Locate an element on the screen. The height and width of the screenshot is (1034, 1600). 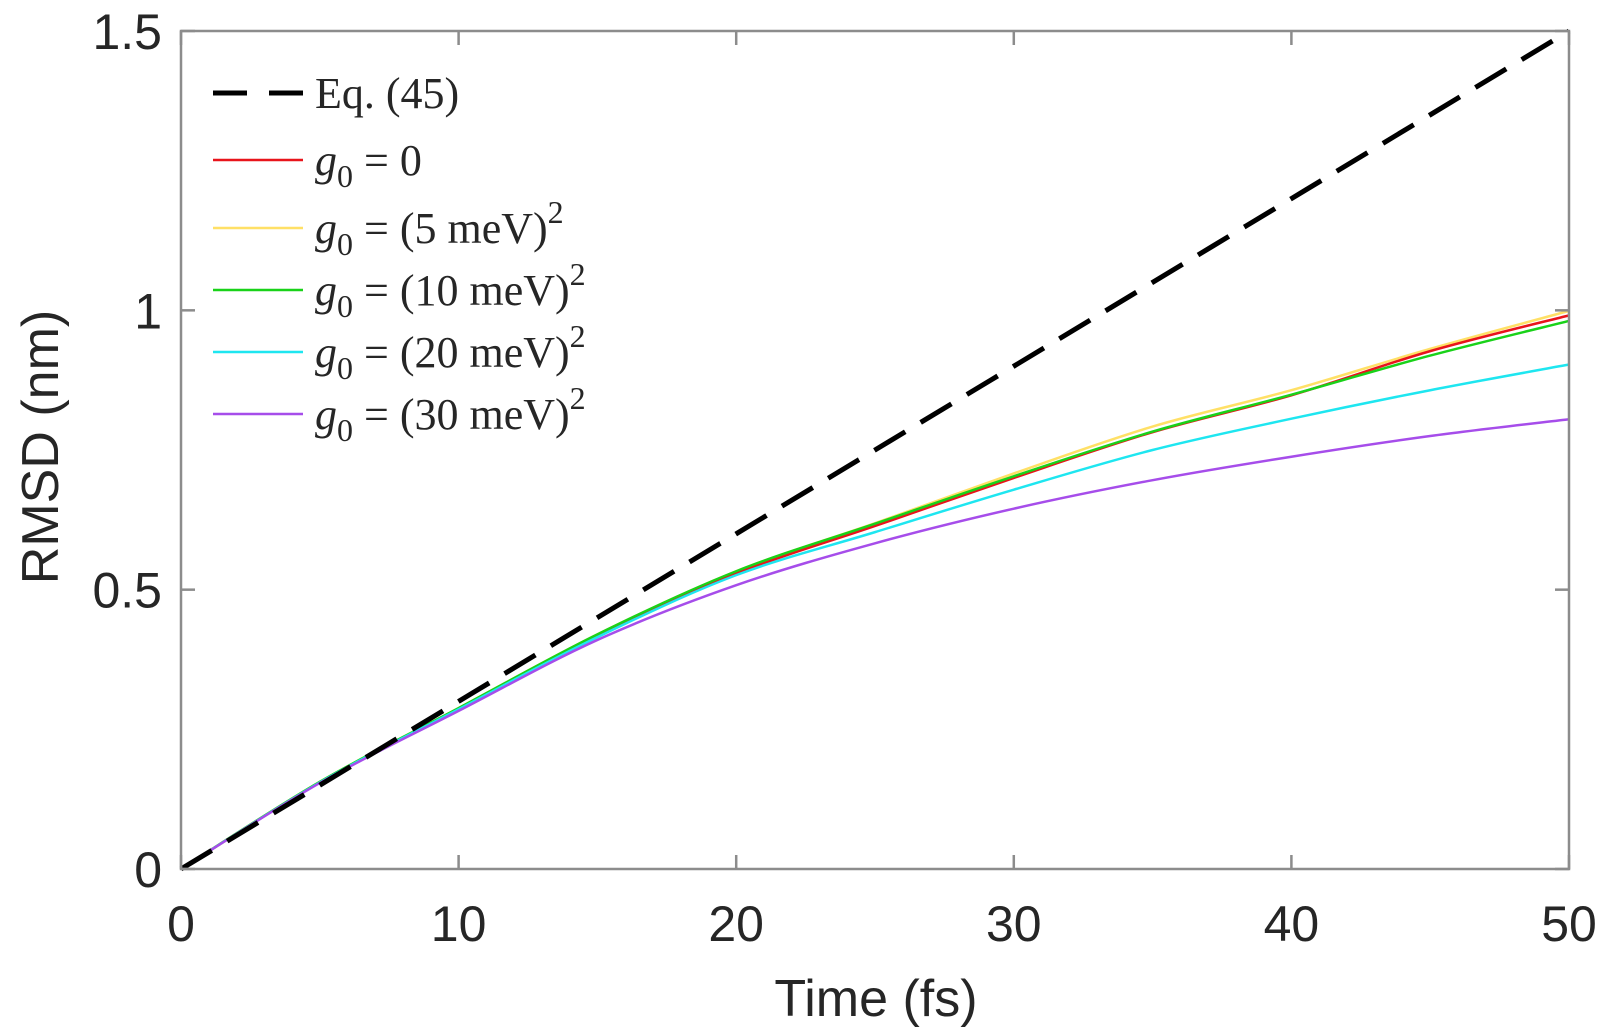
y-axis-label: RMSD (nm) is located at coordinates (41, 447).